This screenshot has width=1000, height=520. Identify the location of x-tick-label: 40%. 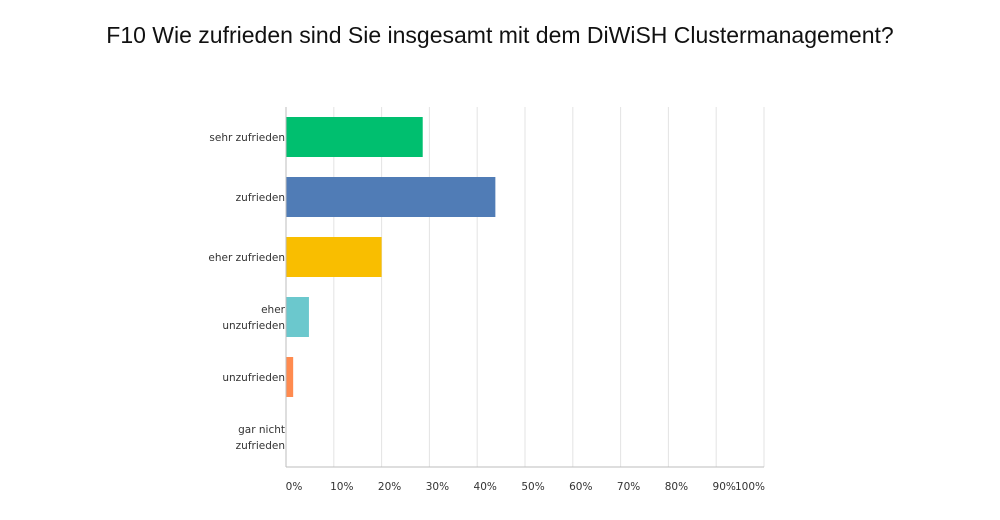
(485, 487).